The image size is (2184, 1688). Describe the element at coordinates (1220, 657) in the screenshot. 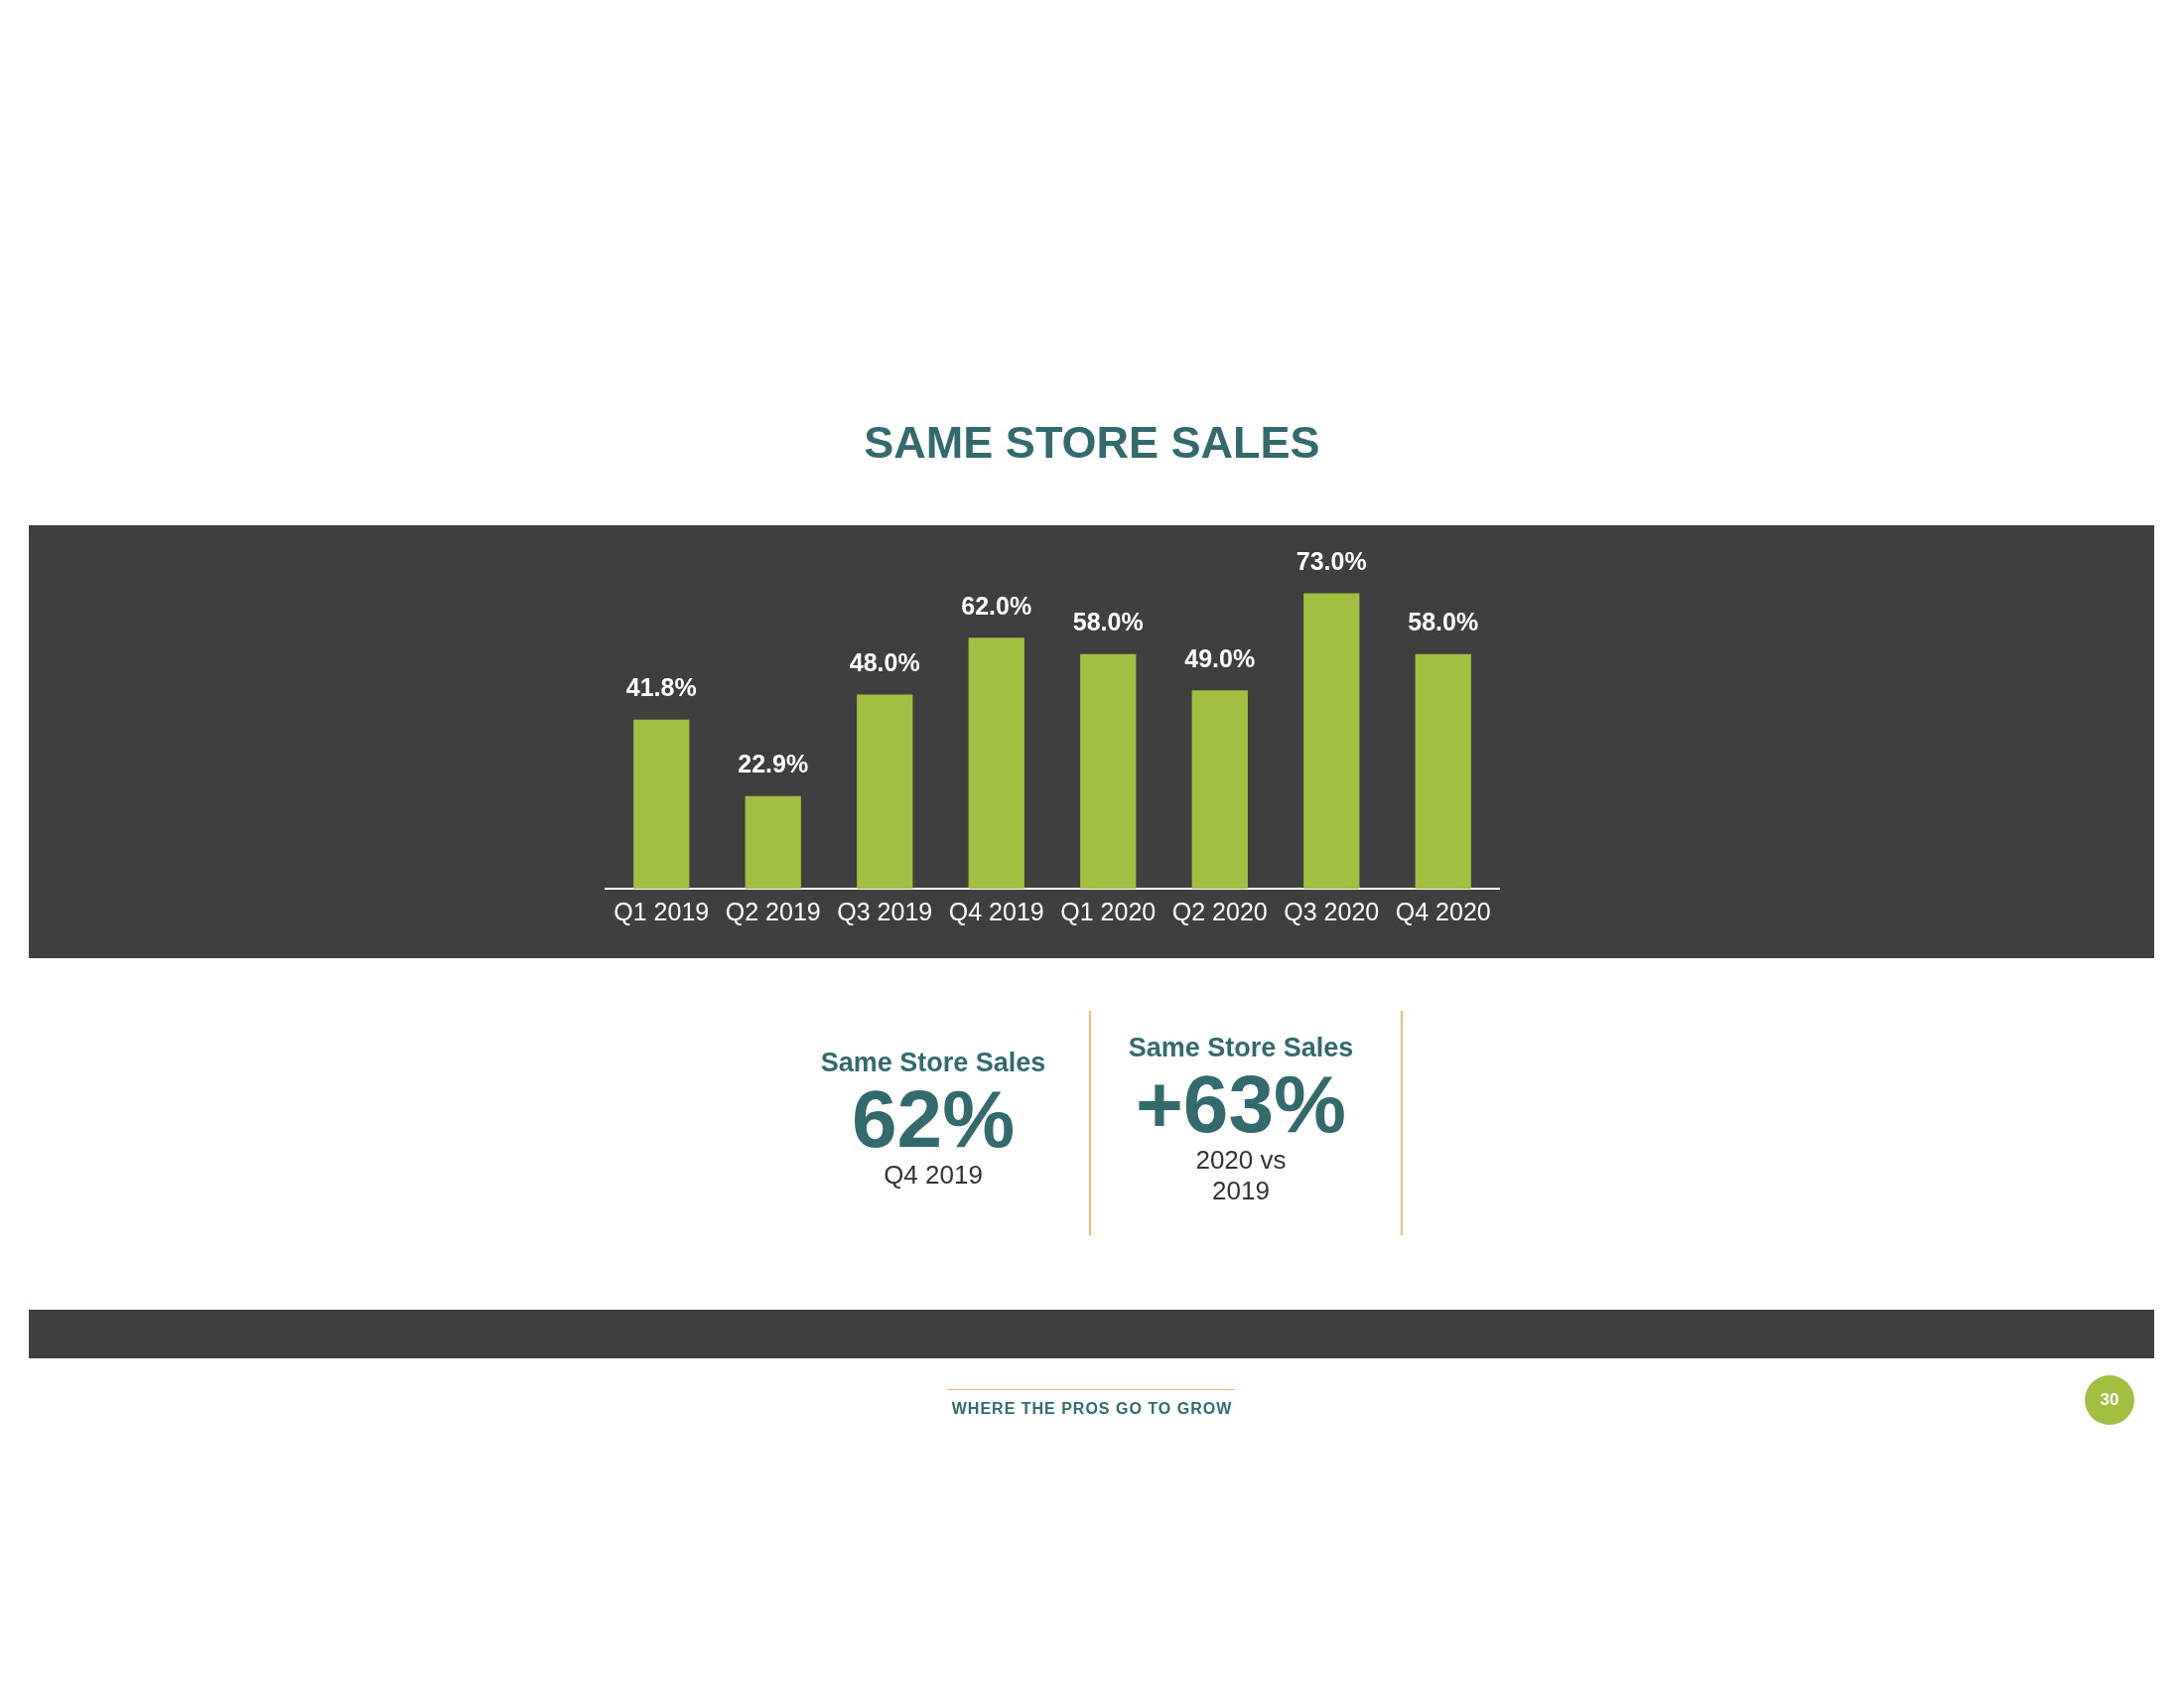

I see `data-label: 49.0%` at that location.